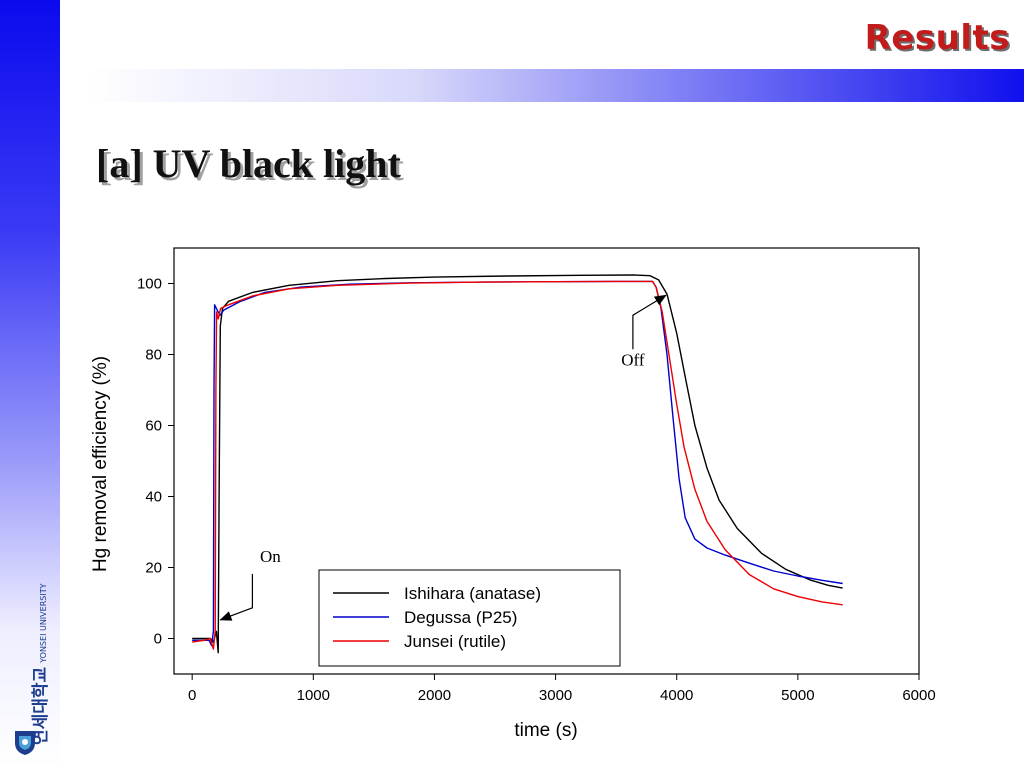 Image resolution: width=1024 pixels, height=768 pixels. Describe the element at coordinates (633, 359) in the screenshot. I see `annotation-off: Off` at that location.